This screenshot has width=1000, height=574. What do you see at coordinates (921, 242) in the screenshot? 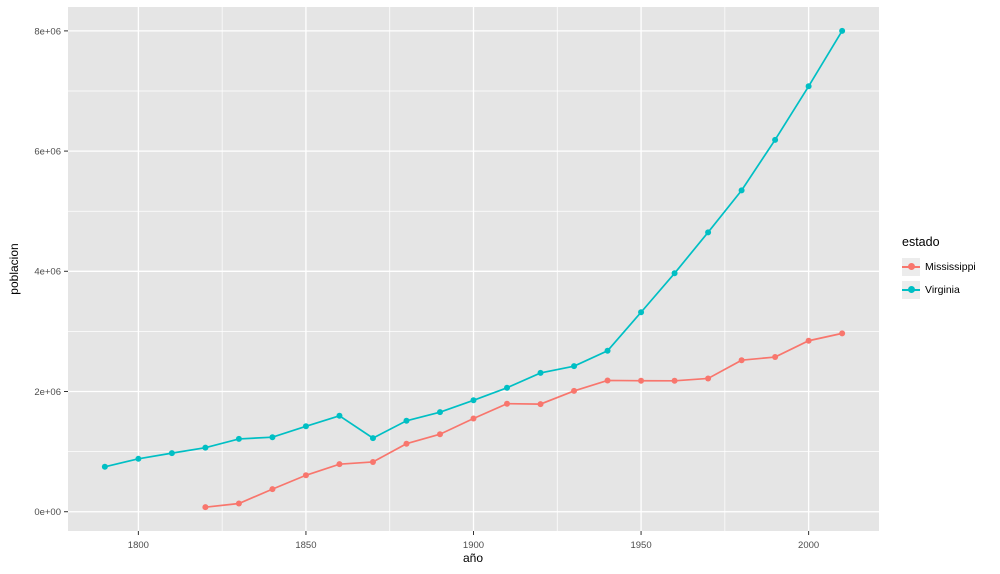
I see `legend-title: estado` at bounding box center [921, 242].